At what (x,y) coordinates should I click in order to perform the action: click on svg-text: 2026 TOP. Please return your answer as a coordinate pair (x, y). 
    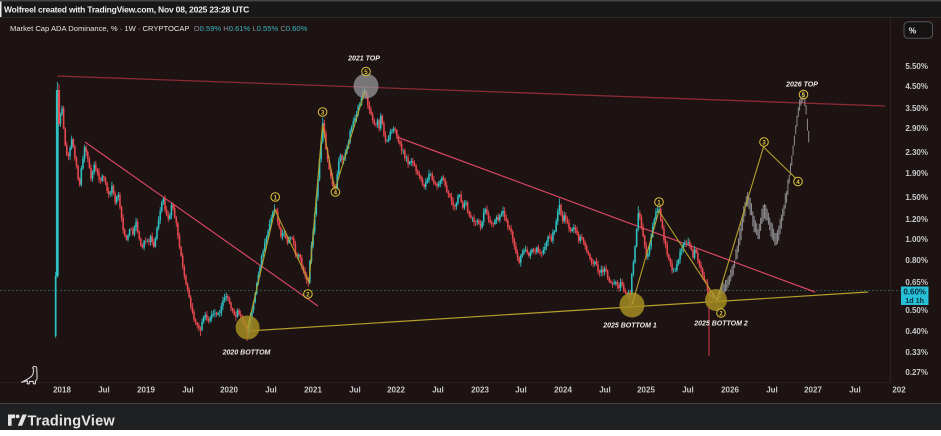
    Looking at the image, I should click on (801, 85).